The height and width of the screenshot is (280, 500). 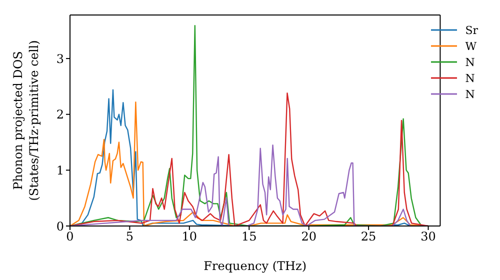 I want to click on x-tick-label: 5, so click(x=130, y=237).